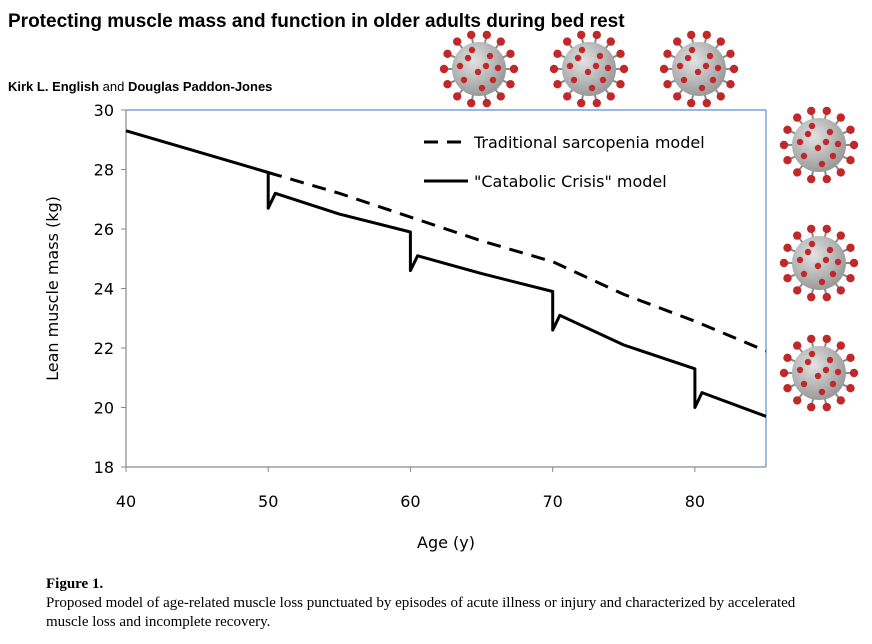 This screenshot has height=644, width=872. What do you see at coordinates (268, 501) in the screenshot?
I see `x-tick-label: 50` at bounding box center [268, 501].